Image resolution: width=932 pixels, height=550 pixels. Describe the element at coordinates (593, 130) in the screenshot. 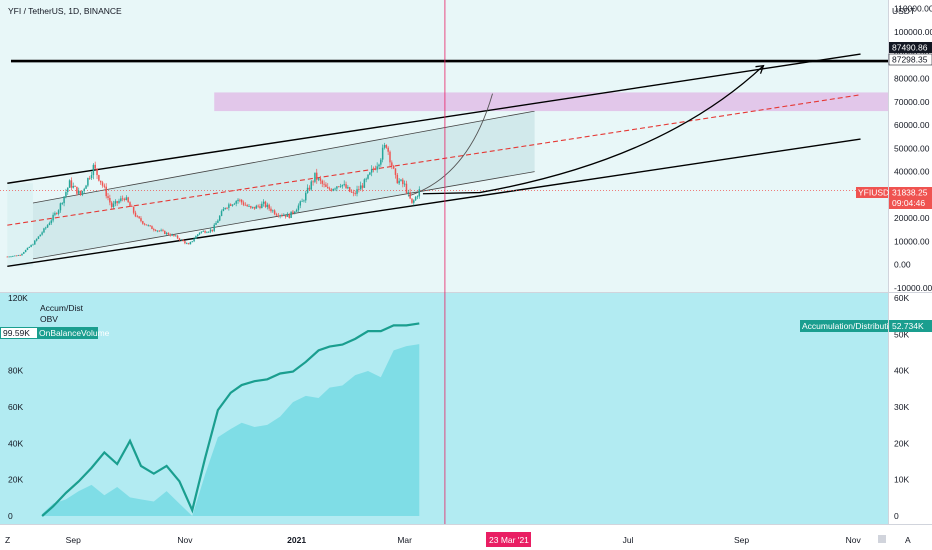

I see `projection-curve-long` at that location.